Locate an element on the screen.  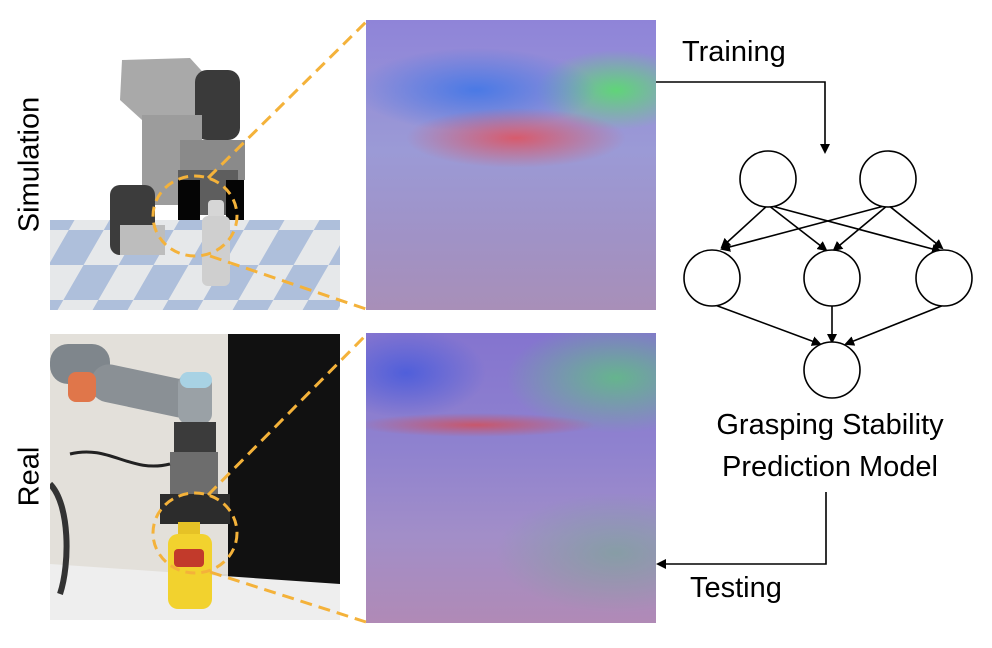
real-tactile-image is located at coordinates (511, 478).